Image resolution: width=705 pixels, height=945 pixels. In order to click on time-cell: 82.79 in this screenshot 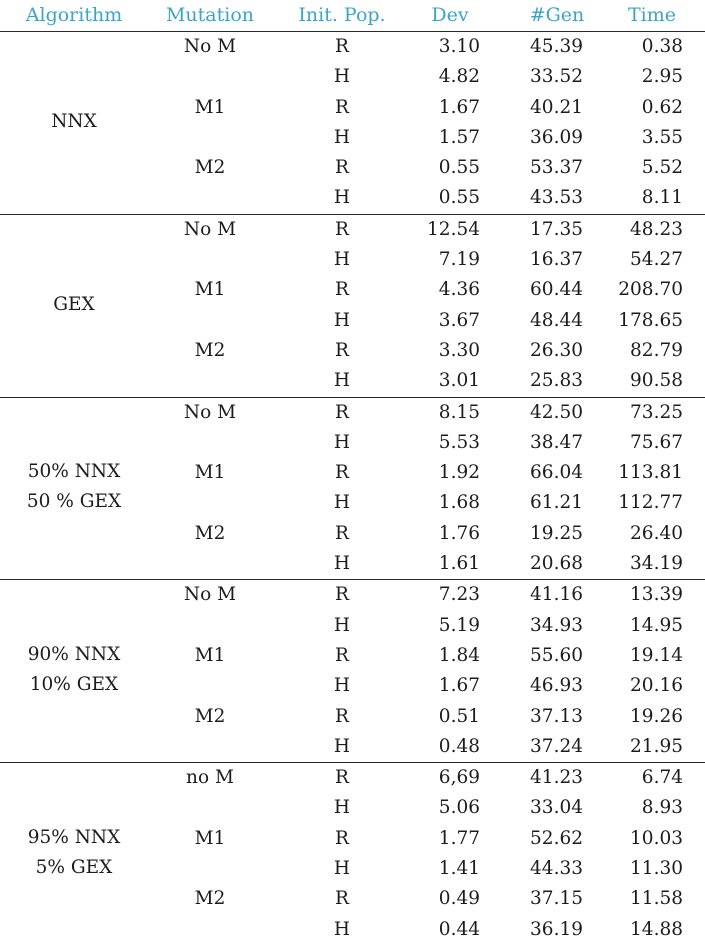, I will do `click(656, 350)`.